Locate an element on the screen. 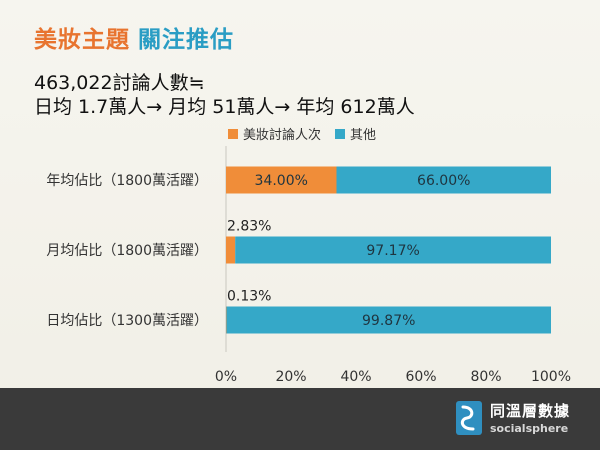 This screenshot has width=600, height=450. brand-logo: 同溫層數據 socialsphere is located at coordinates (512, 417).